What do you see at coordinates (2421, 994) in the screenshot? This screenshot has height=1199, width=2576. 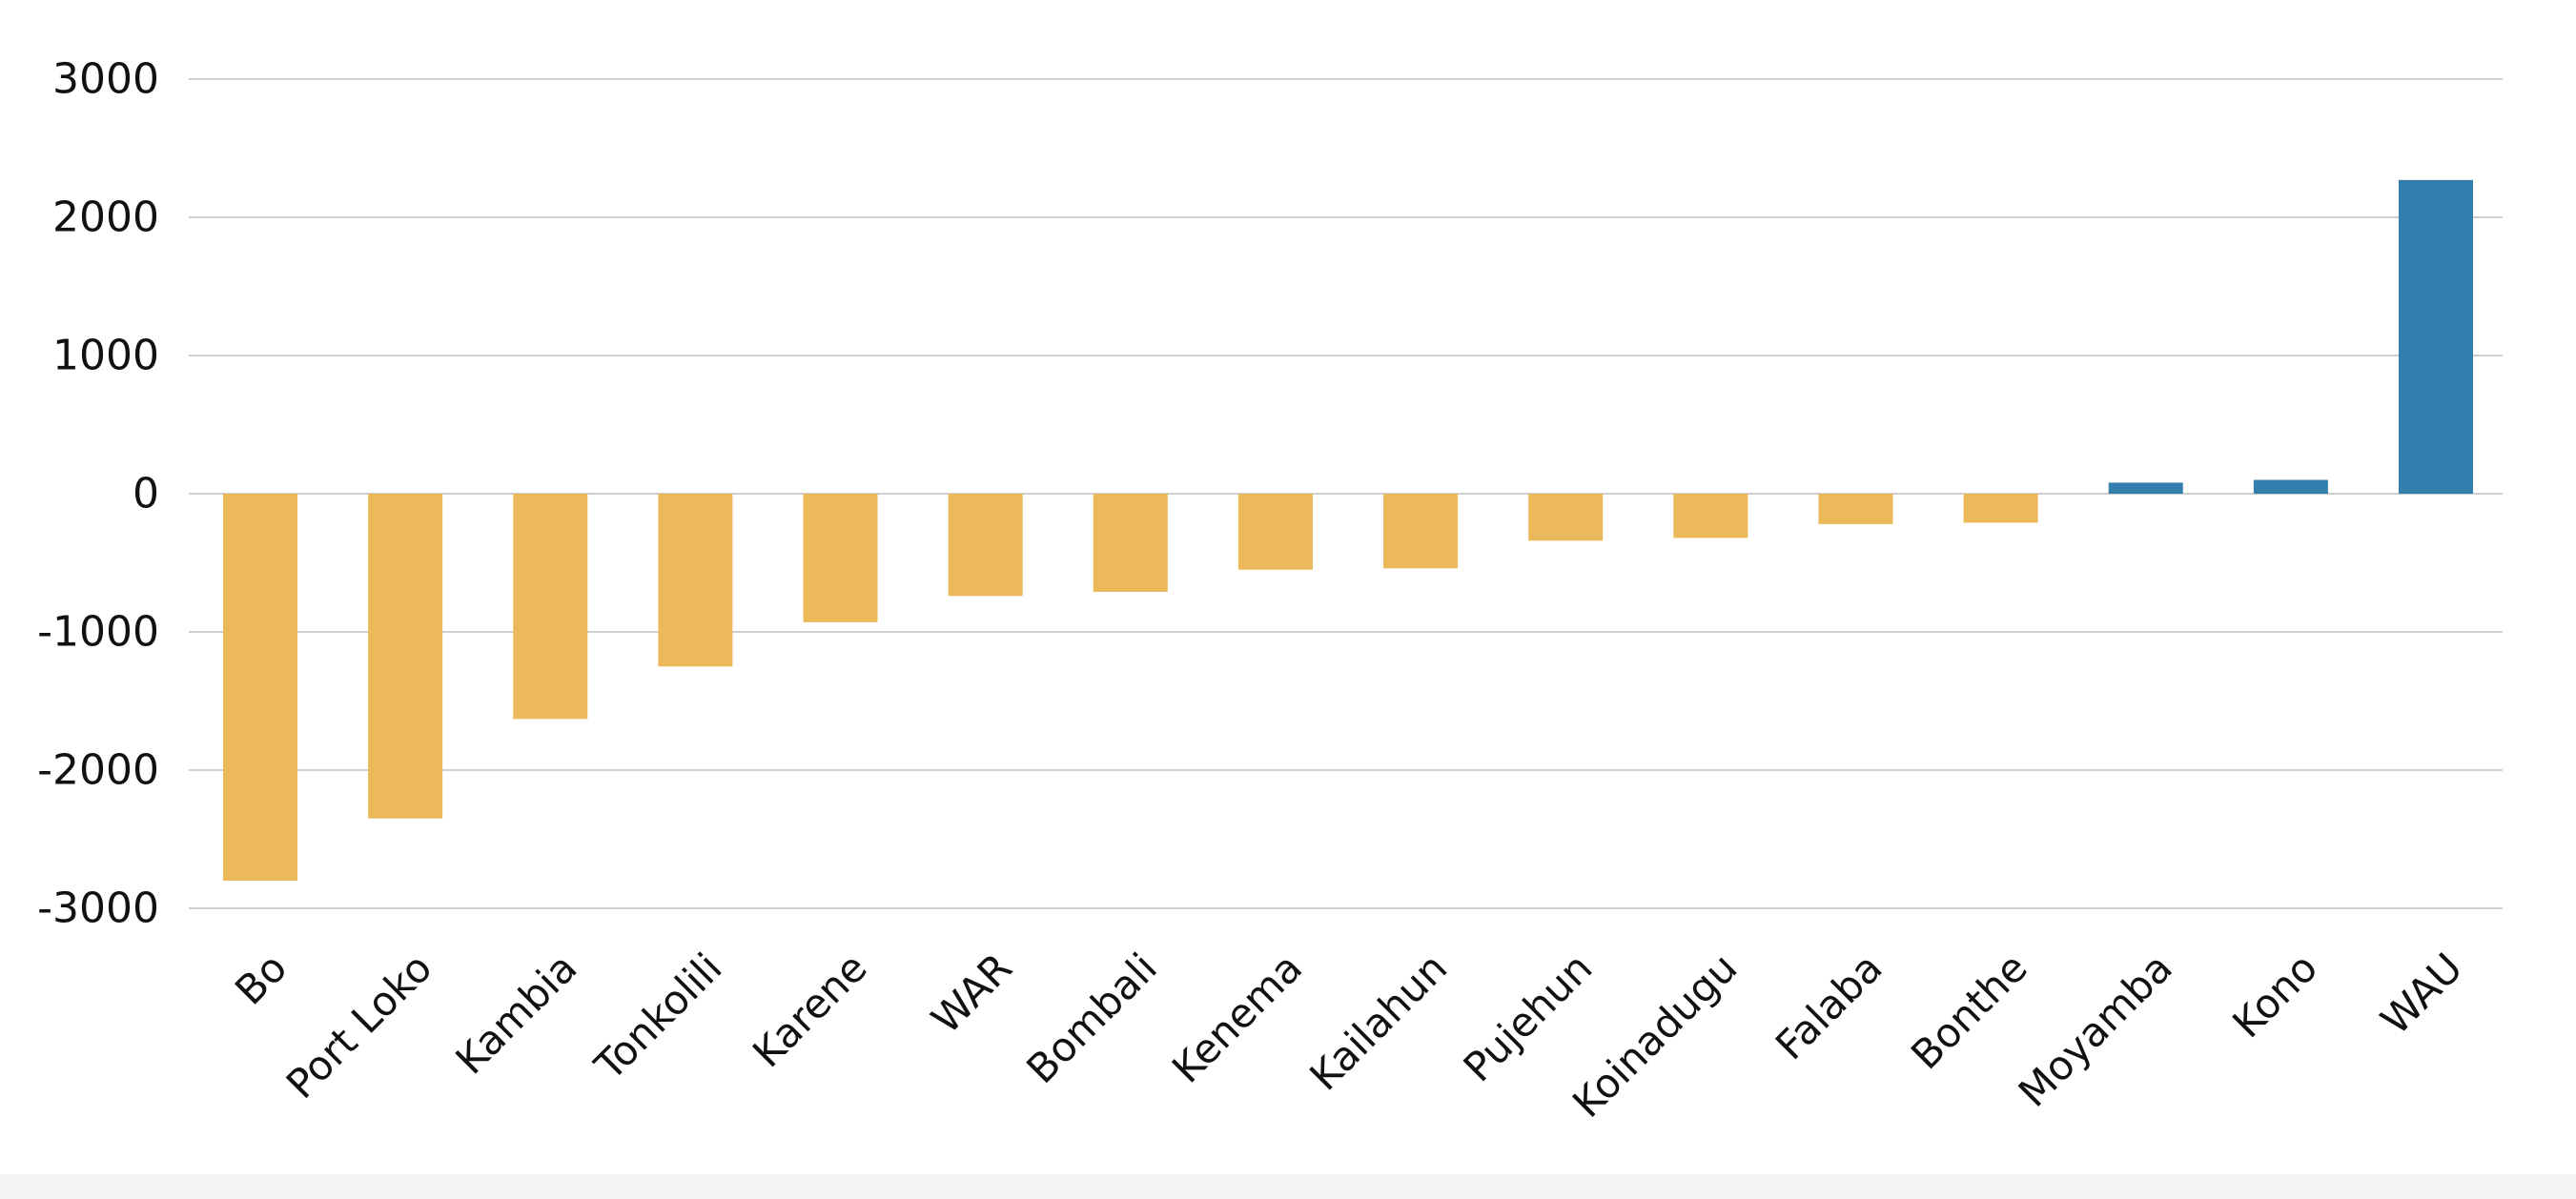 I see `x-tick-label: WAU` at bounding box center [2421, 994].